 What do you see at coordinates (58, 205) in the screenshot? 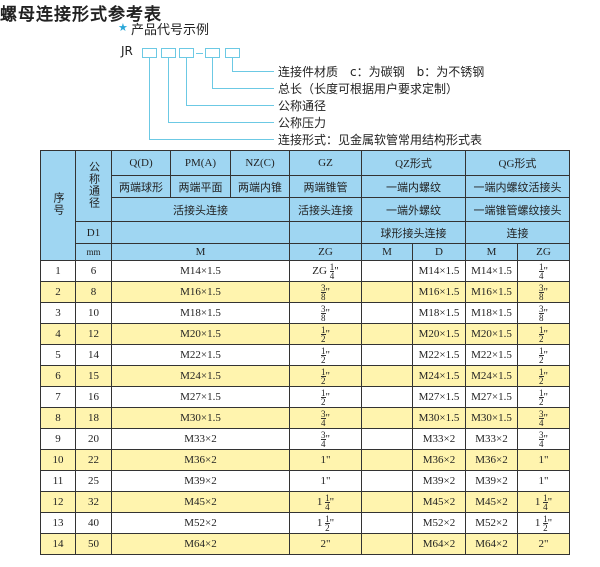
I see `header-seq: 序号` at bounding box center [58, 205].